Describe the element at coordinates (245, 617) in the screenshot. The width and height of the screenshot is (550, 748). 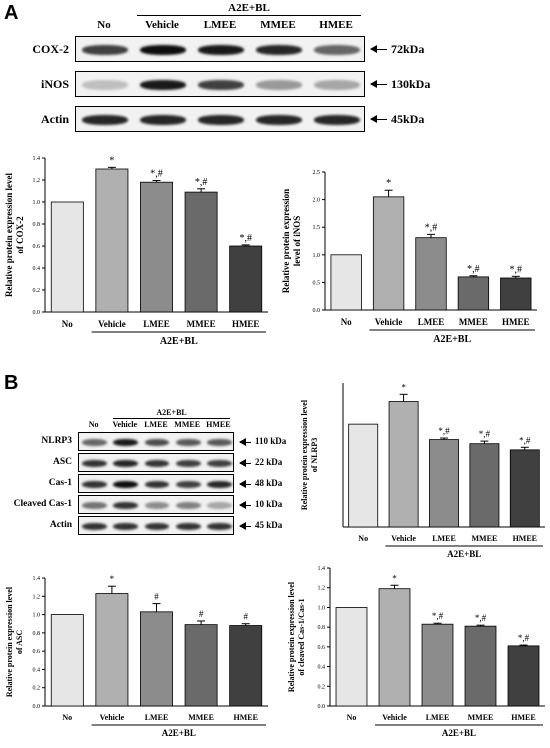
I see `significance-label: #` at that location.